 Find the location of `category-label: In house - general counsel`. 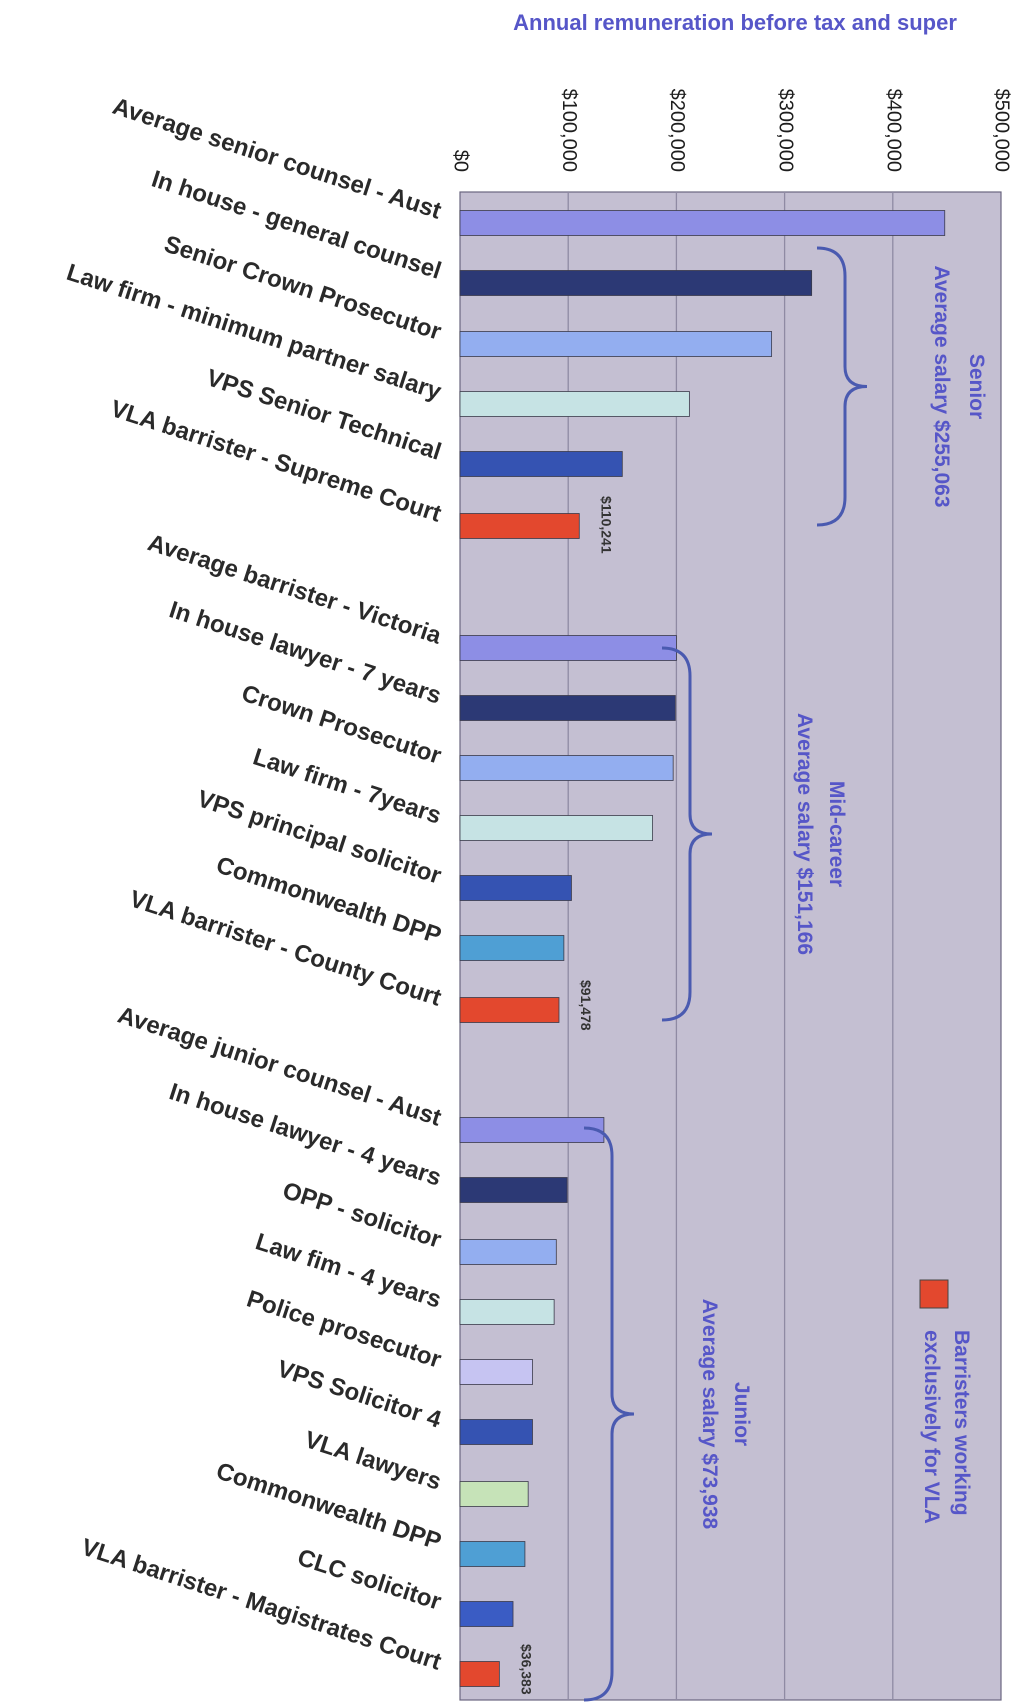

category-label: In house - general counsel is located at coordinates (296, 224).